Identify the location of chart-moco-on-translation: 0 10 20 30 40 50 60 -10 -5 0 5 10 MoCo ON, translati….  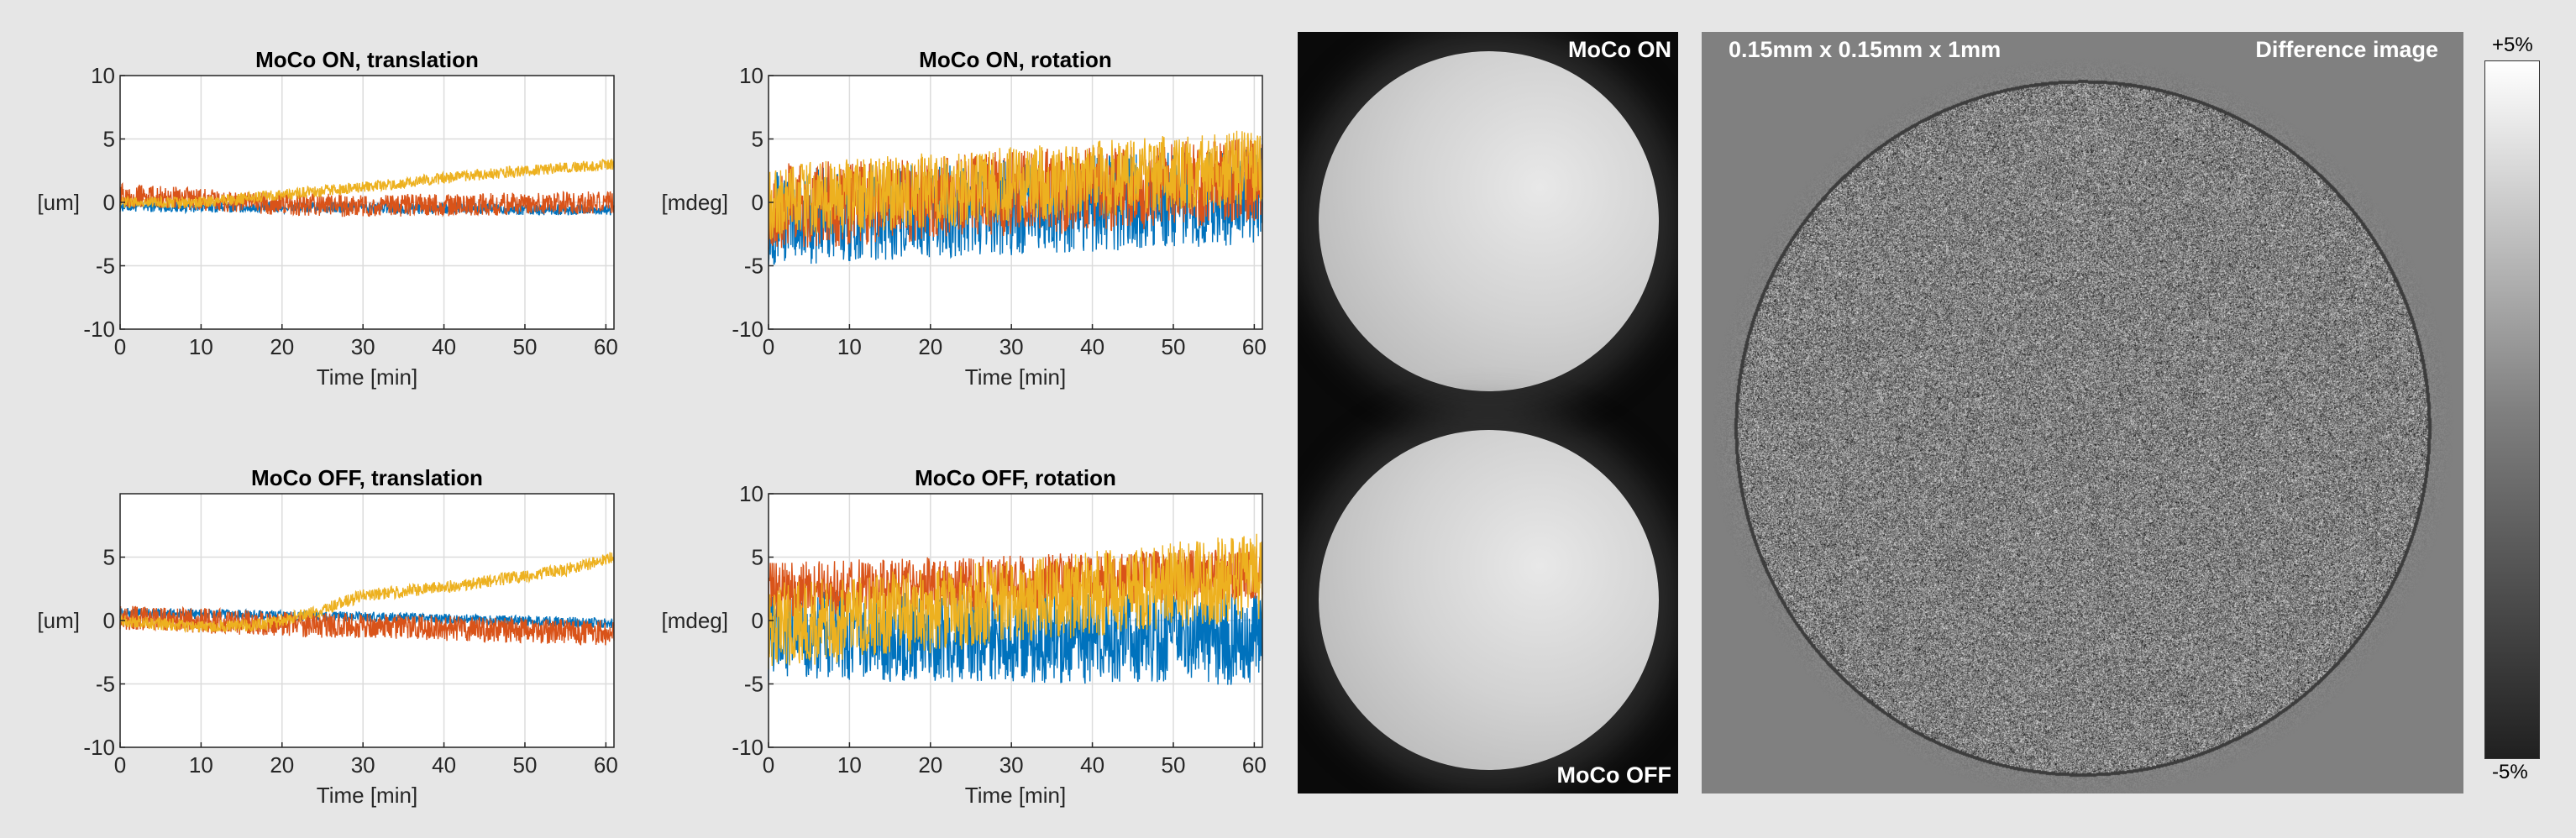
(327, 218).